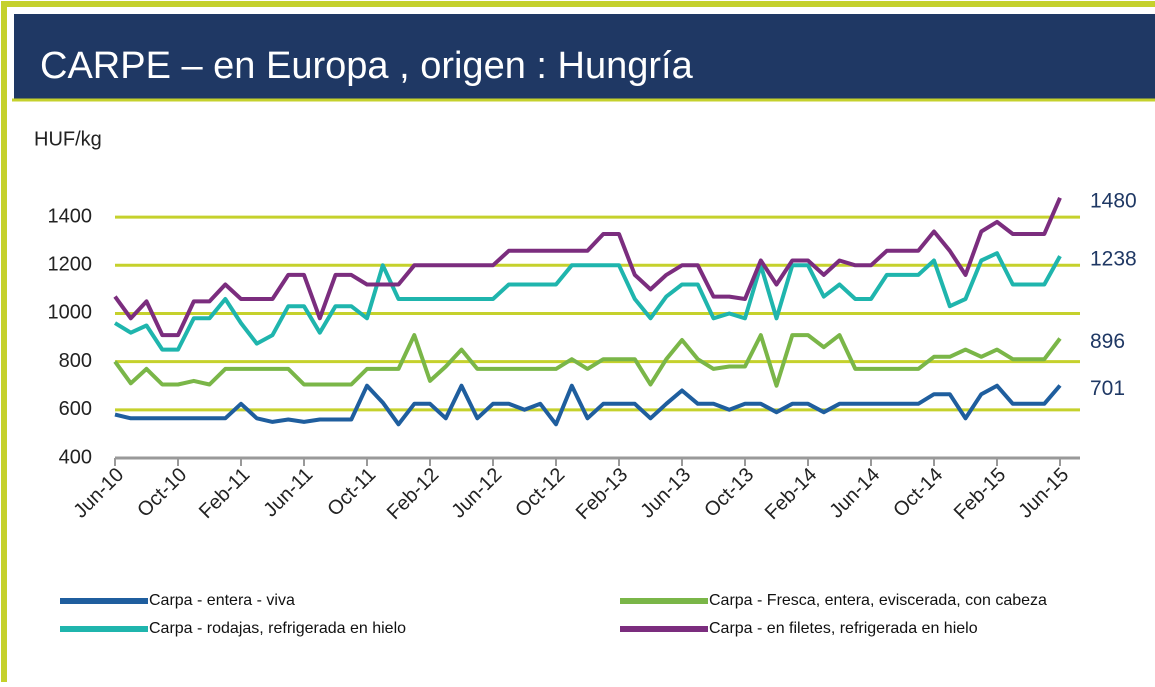 The height and width of the screenshot is (687, 1155). I want to click on legend-label: Carpa - en filetes, refrigerada en hielo, so click(843, 628).